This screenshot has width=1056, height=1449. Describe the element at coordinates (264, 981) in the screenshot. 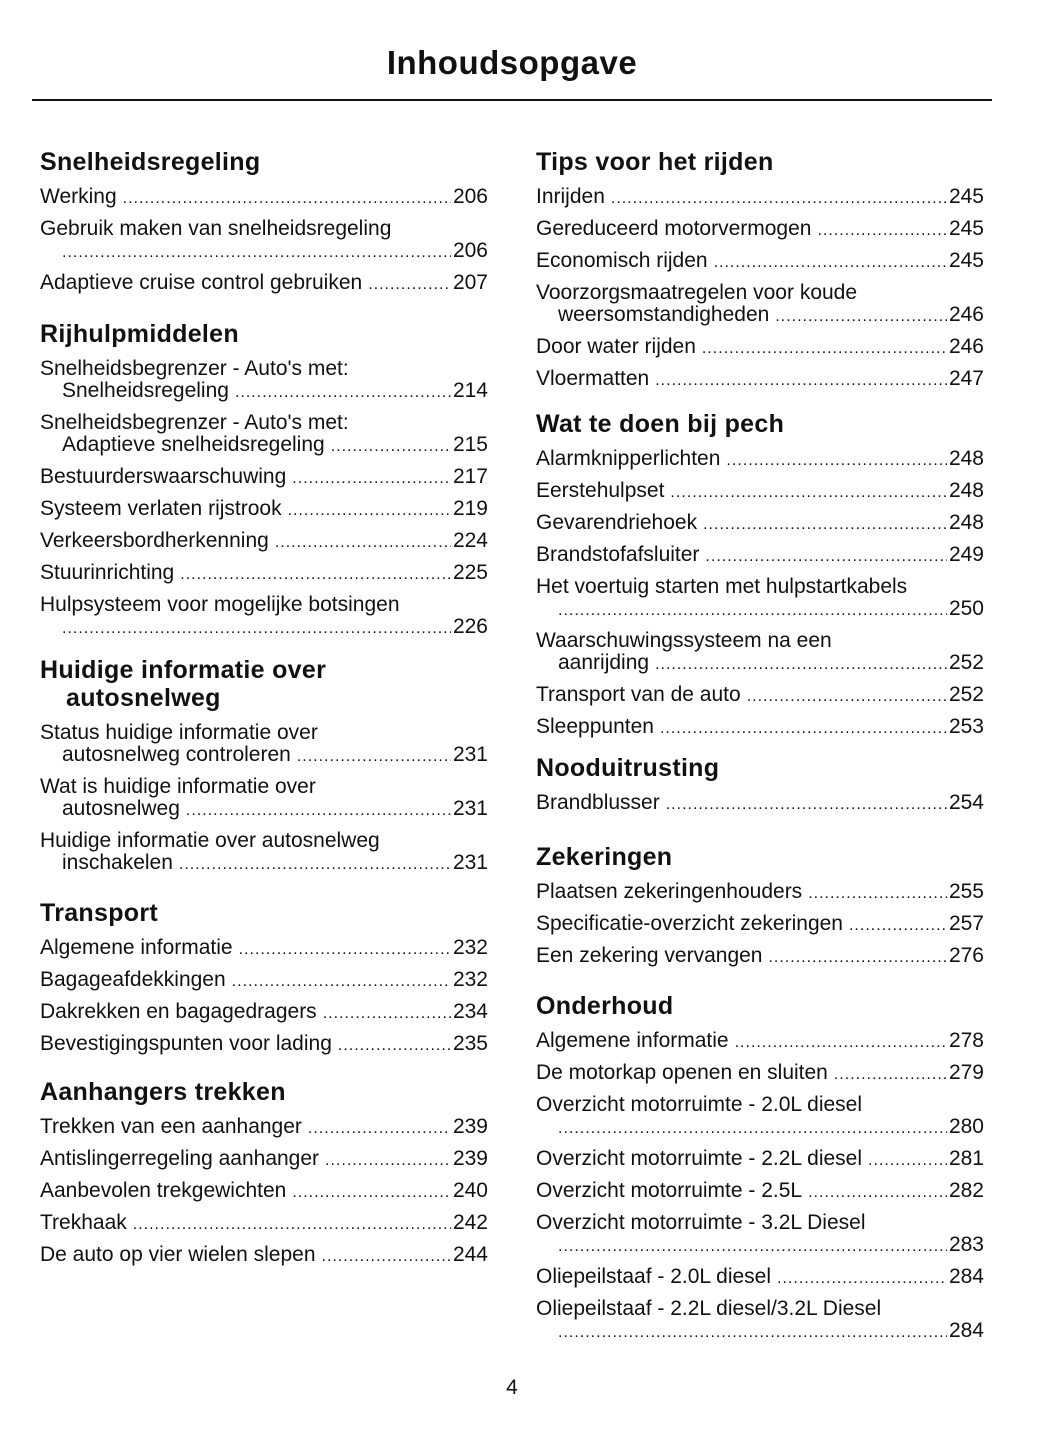

I see `toc-entry: Bagageafdekkingen 232` at that location.